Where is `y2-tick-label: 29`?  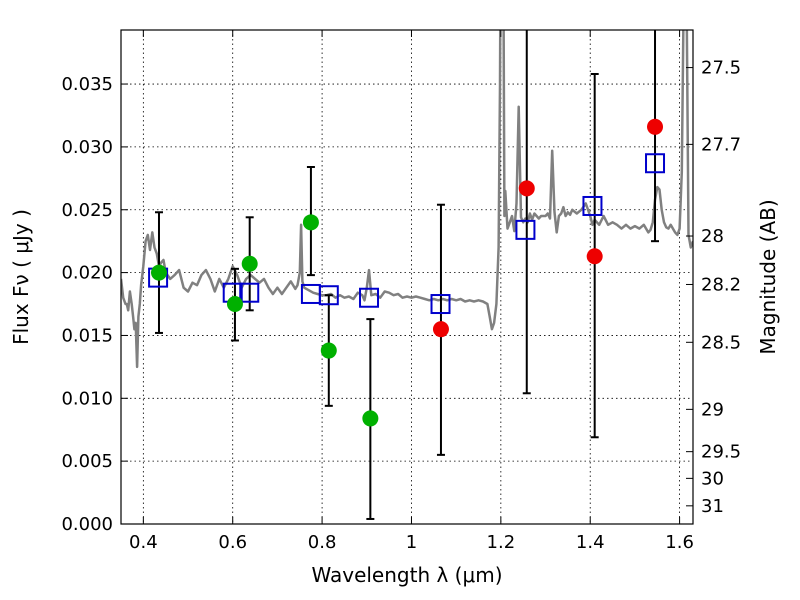 y2-tick-label: 29 is located at coordinates (712, 409).